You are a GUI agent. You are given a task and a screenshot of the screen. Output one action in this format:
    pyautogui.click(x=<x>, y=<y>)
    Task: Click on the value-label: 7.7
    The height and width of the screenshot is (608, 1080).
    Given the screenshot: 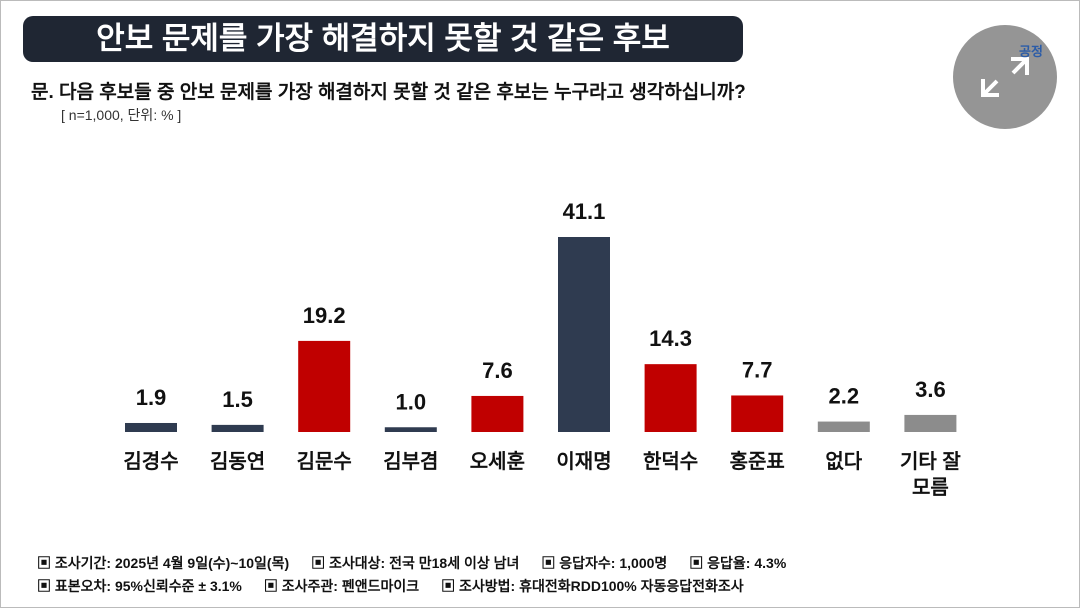 What is the action you would take?
    pyautogui.click(x=757, y=369)
    